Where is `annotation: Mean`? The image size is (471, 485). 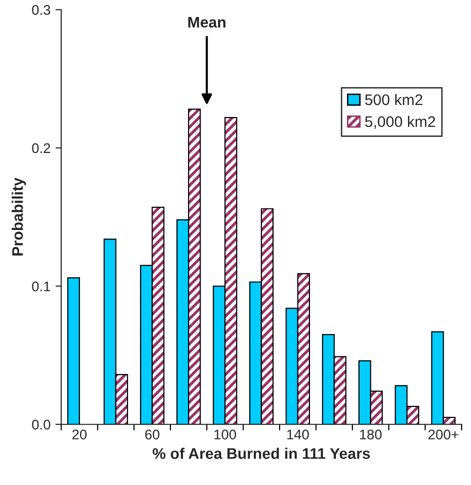
annotation: Mean is located at coordinates (207, 22).